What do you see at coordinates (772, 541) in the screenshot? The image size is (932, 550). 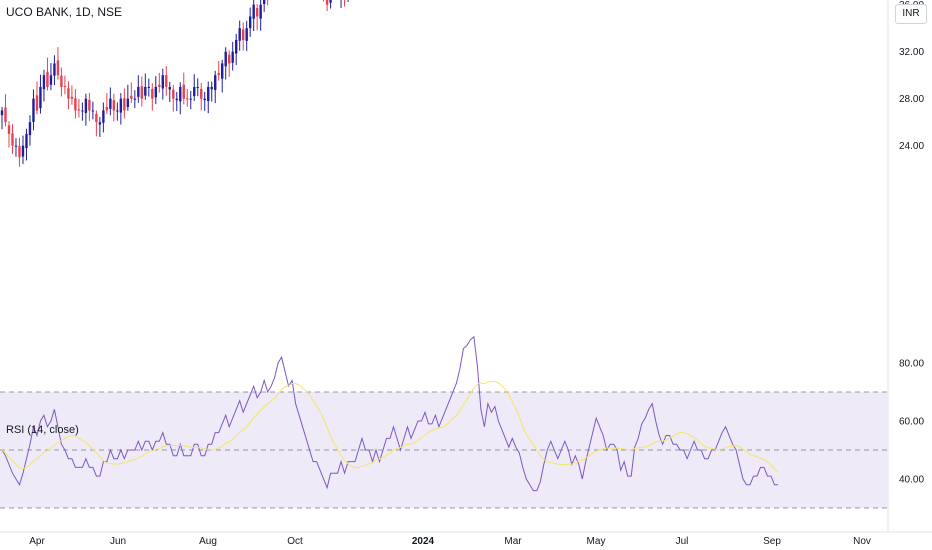 I see `time-tick-label: Sep` at bounding box center [772, 541].